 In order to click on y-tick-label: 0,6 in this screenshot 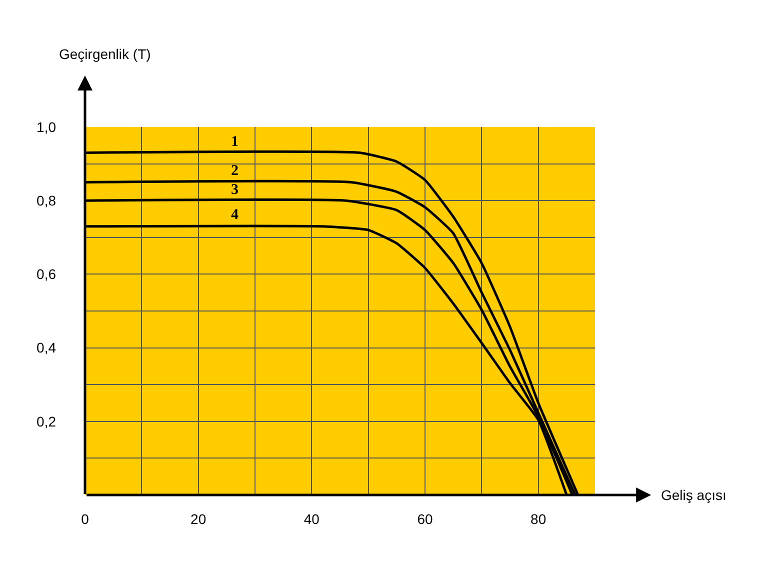, I will do `click(46, 274)`.